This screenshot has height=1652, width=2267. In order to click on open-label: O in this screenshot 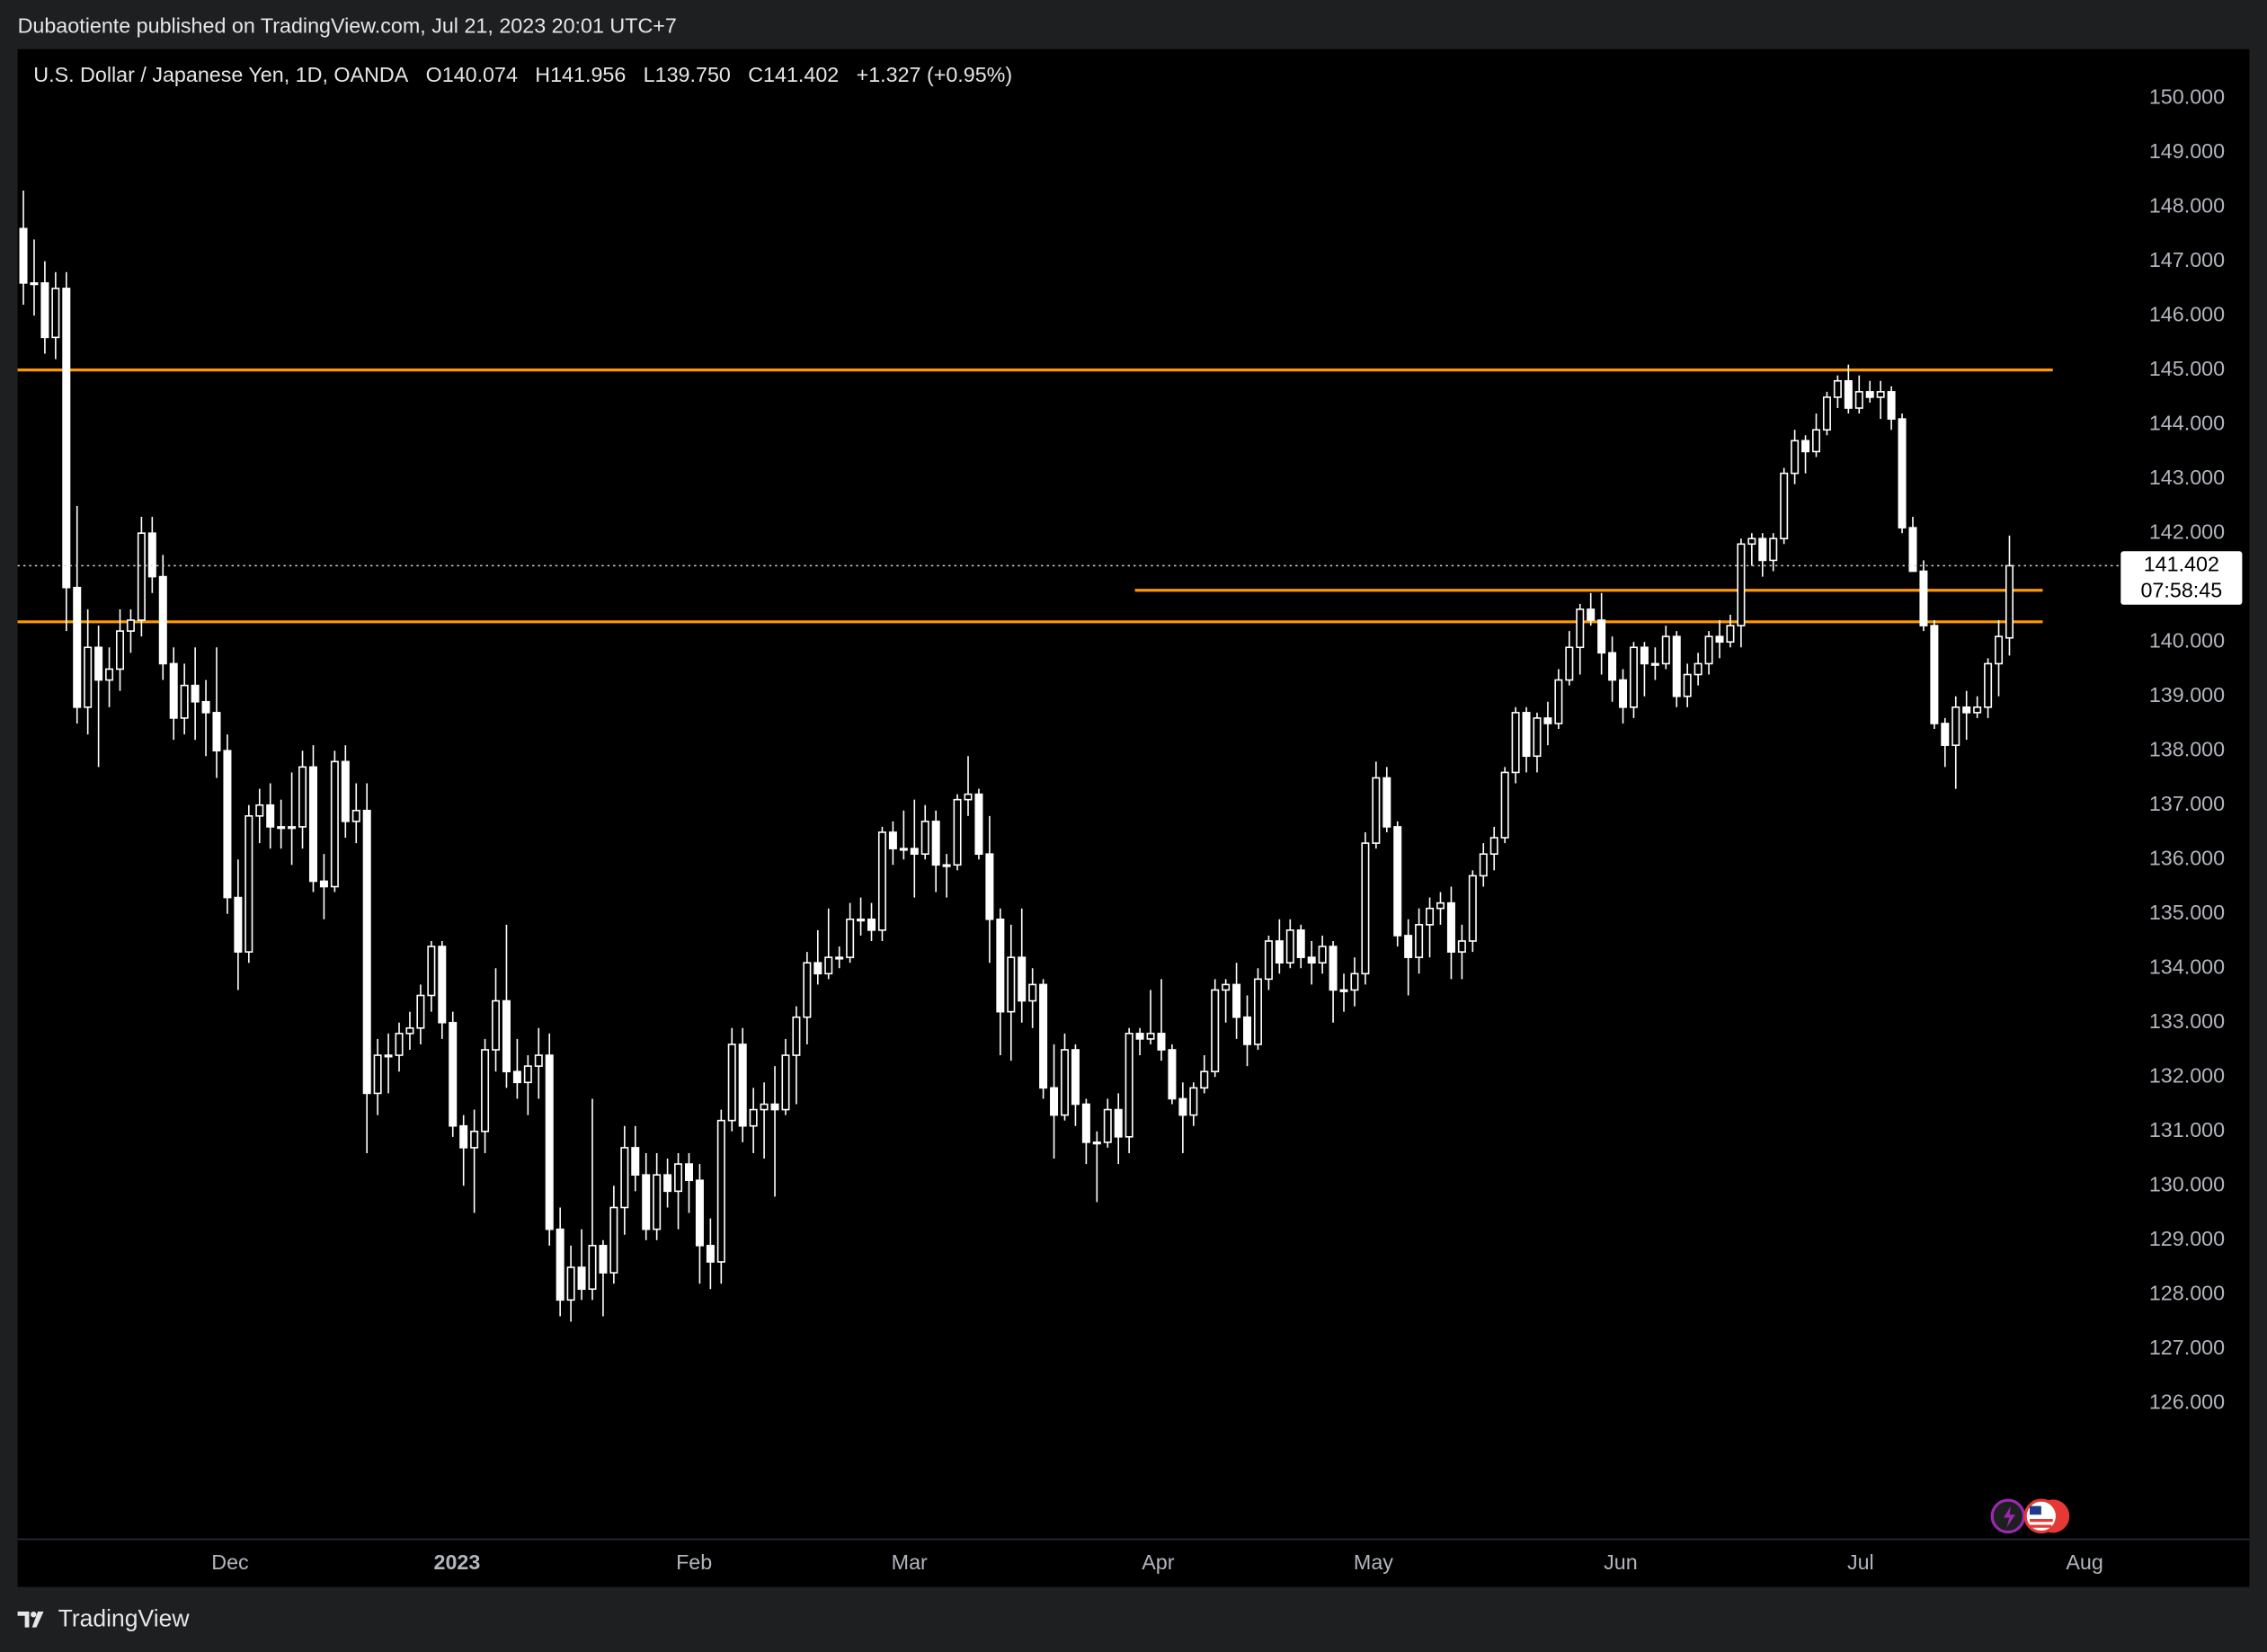, I will do `click(434, 74)`.